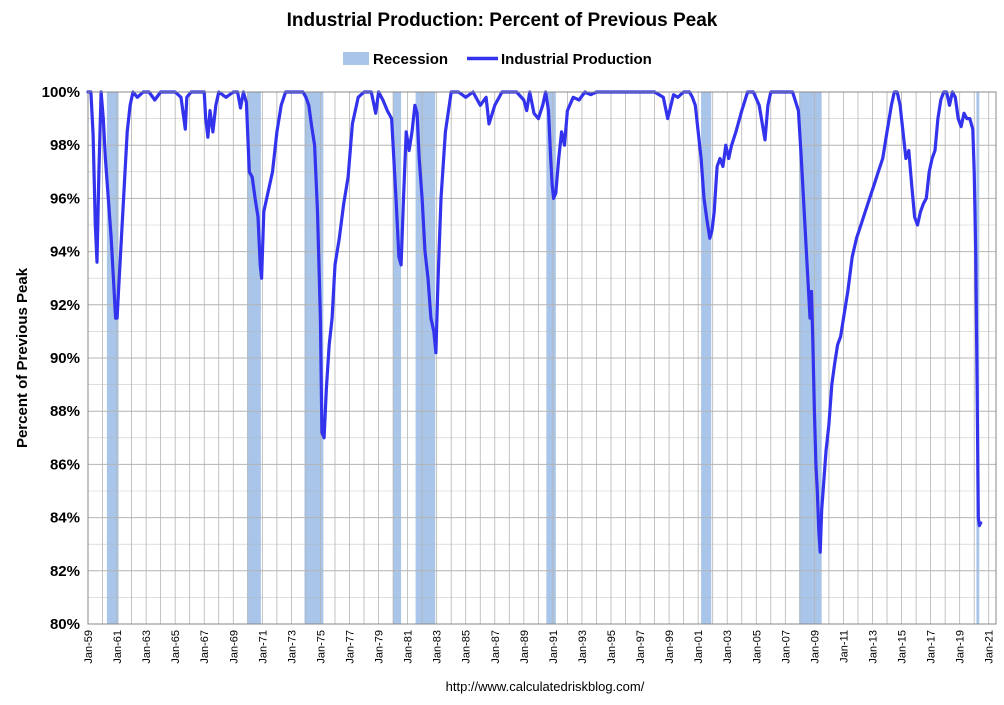  What do you see at coordinates (496, 647) in the screenshot?
I see `x-tick-label: Jan-87` at bounding box center [496, 647].